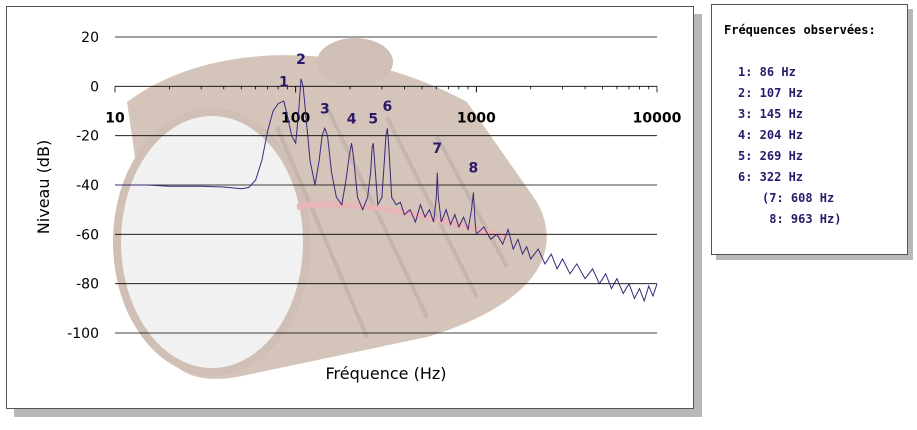 The image size is (917, 430). What do you see at coordinates (87, 285) in the screenshot?
I see `y-tick-label: -80` at bounding box center [87, 285].